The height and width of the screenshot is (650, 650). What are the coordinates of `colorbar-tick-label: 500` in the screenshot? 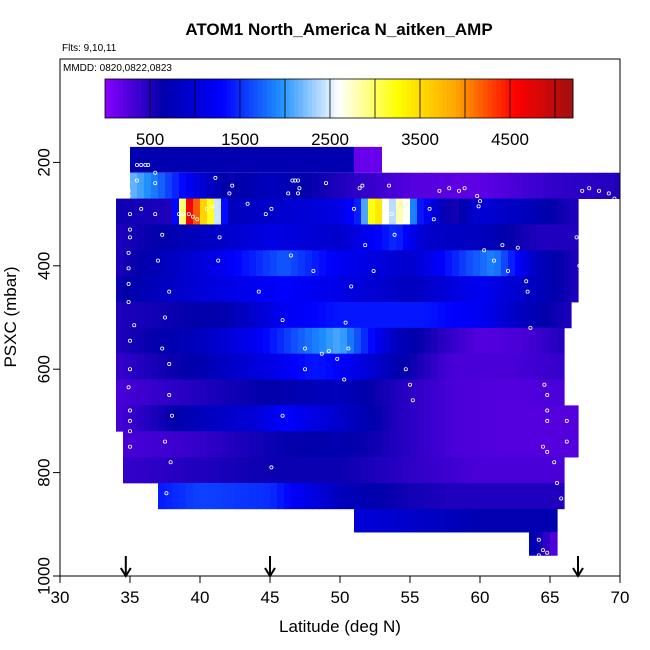 It's located at (150, 139).